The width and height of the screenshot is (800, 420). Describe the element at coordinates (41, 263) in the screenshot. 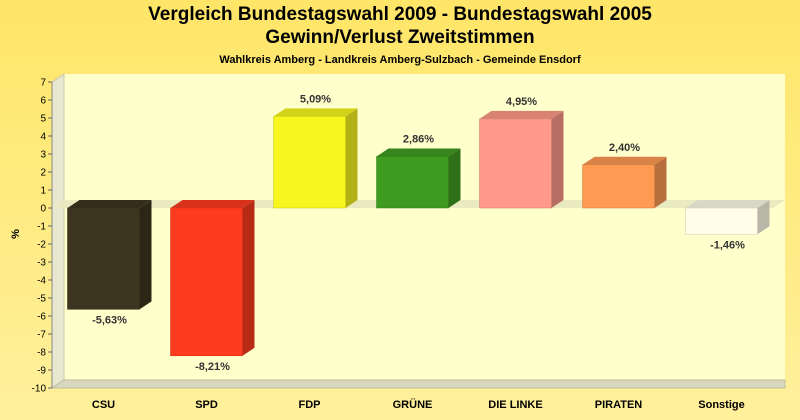

I see `y-tick-label: -3` at that location.